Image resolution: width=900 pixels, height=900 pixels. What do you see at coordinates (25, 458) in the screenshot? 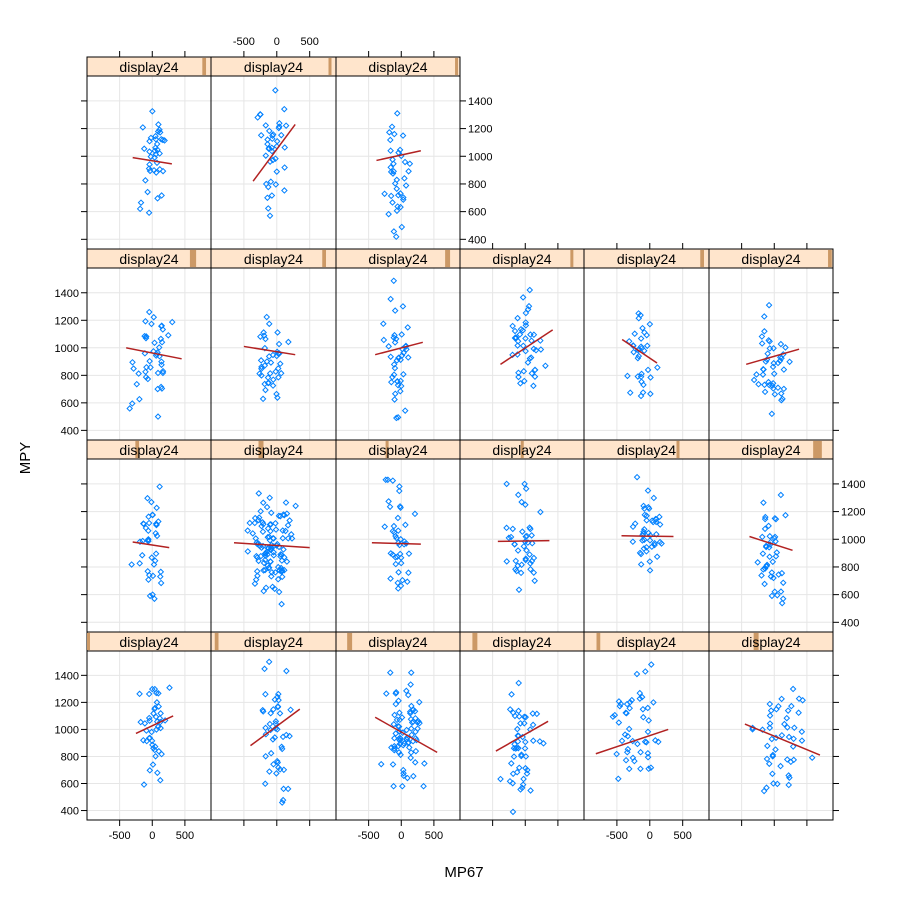
I see `y-axis-title: MPY` at bounding box center [25, 458].